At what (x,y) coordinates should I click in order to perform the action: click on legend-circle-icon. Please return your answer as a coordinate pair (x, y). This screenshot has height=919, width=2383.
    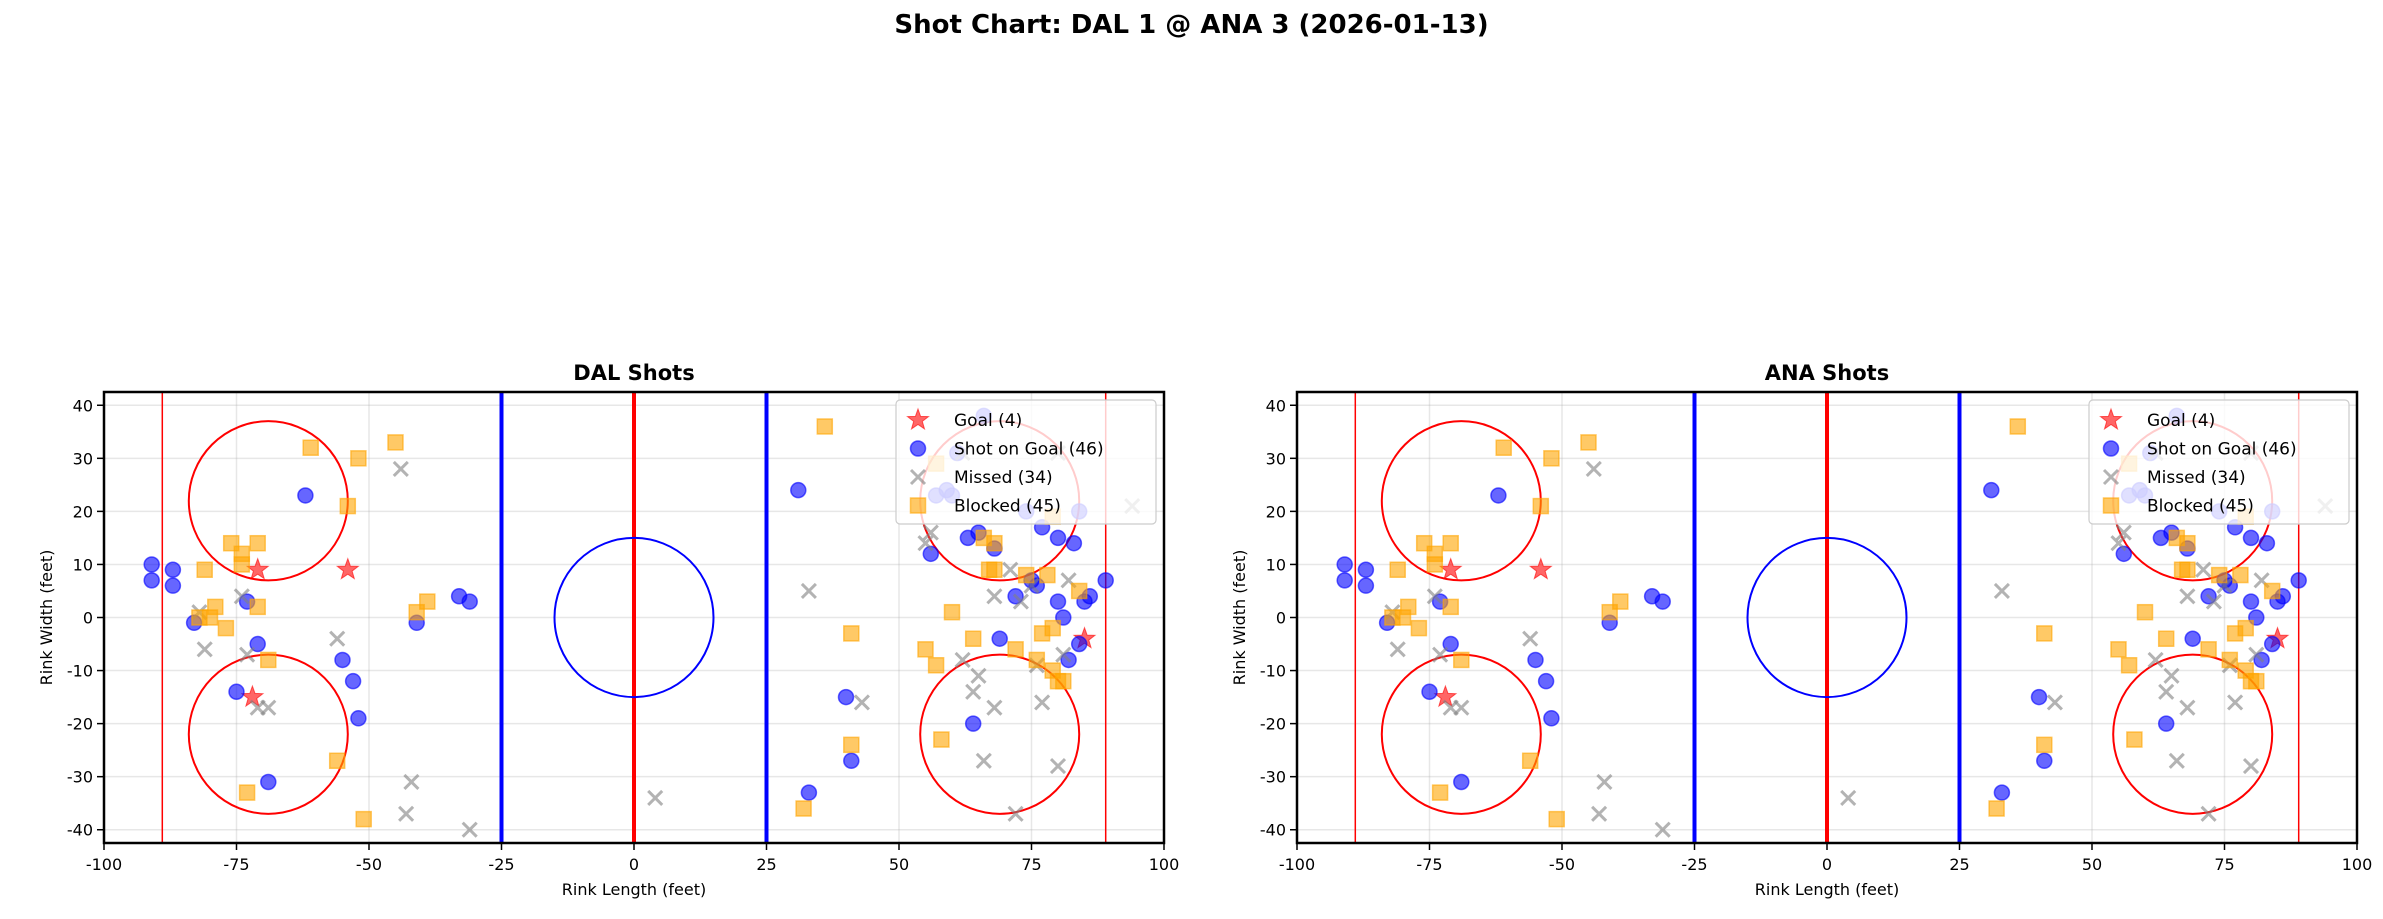
    Looking at the image, I should click on (2111, 448).